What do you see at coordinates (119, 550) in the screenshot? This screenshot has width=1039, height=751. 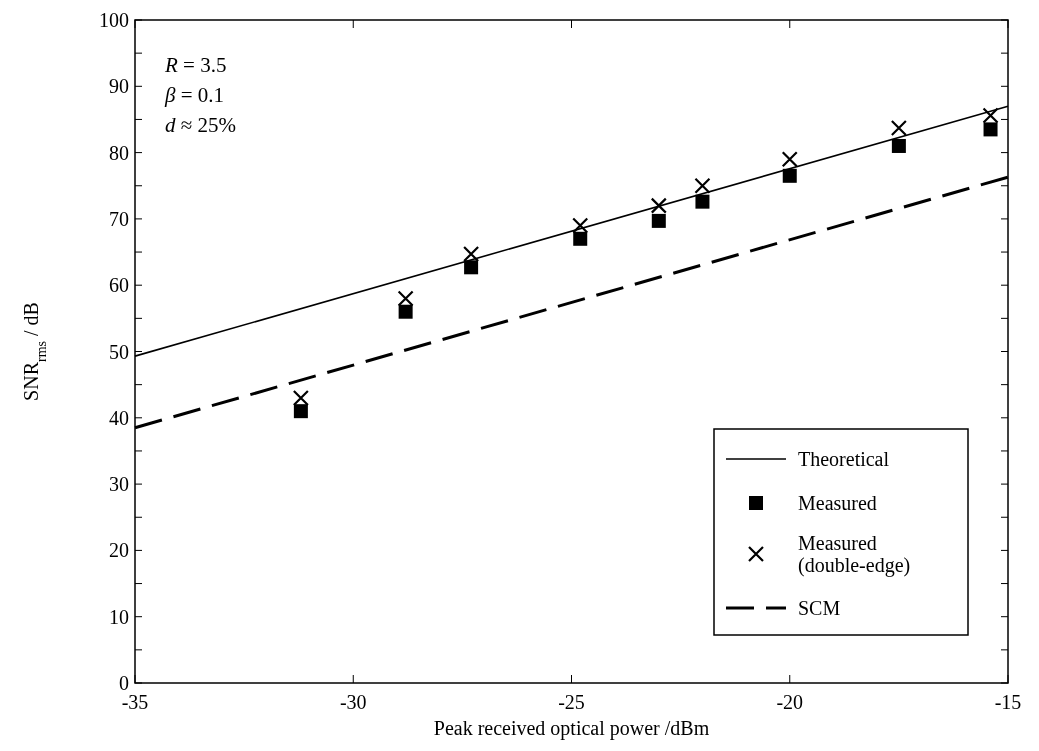 I see `y-tick-label: 20` at bounding box center [119, 550].